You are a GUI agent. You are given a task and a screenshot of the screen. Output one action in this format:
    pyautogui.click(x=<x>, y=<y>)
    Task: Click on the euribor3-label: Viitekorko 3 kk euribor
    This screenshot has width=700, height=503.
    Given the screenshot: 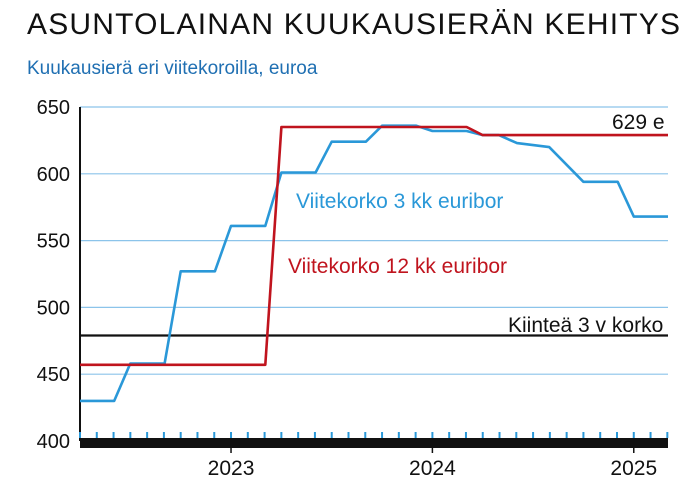 What is the action you would take?
    pyautogui.click(x=399, y=201)
    